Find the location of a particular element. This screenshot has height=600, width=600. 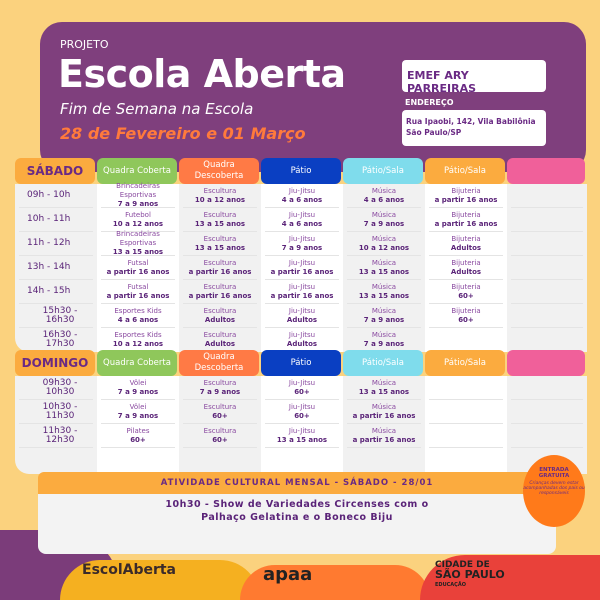

apaa-logo: apaa is located at coordinates (288, 574).